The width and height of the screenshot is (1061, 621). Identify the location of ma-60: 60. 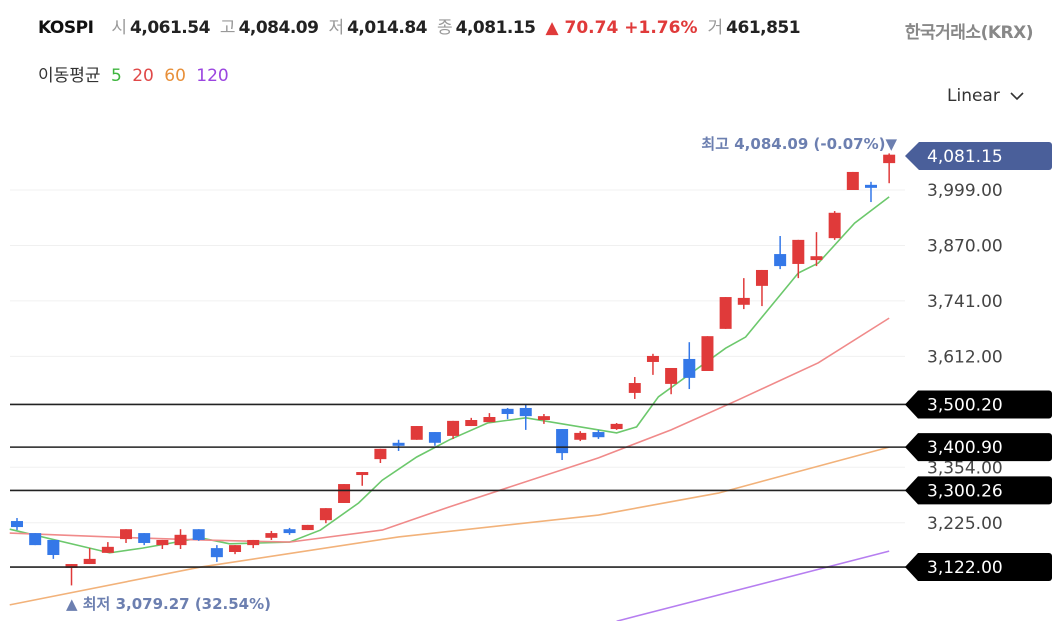
(175, 76).